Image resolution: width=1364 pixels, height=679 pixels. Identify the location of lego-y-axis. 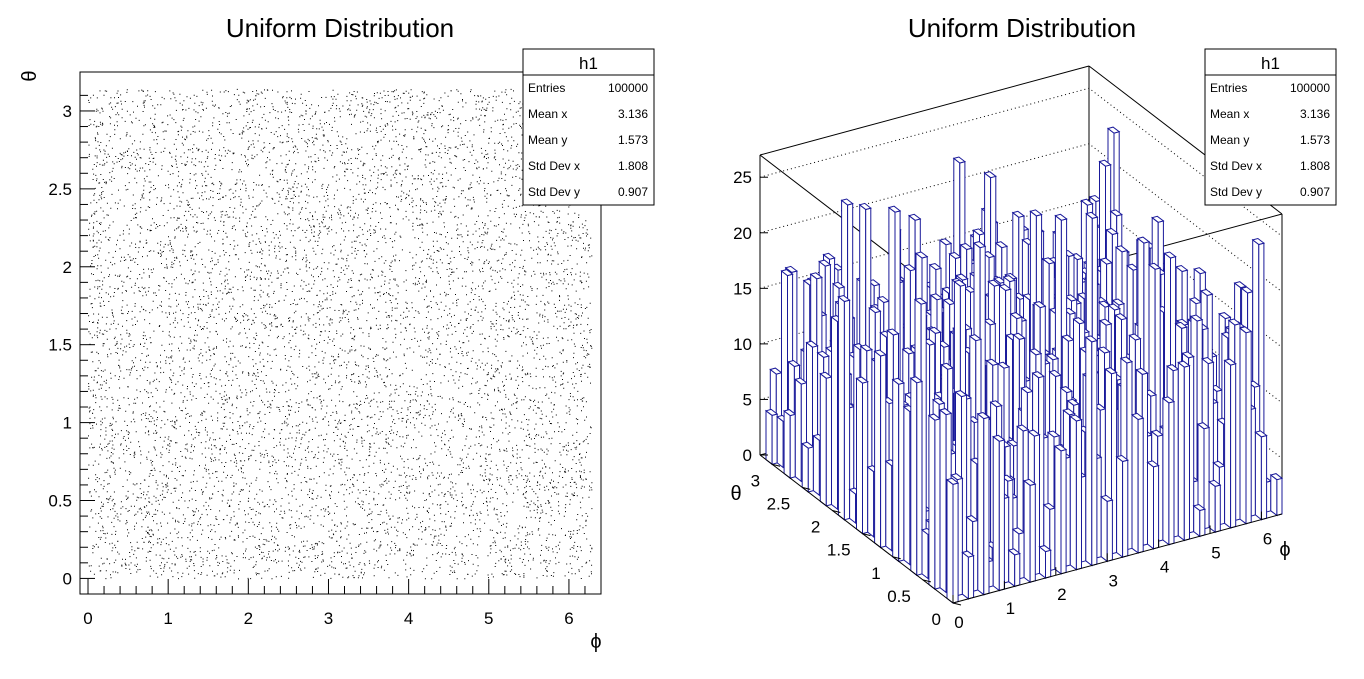
(856, 529).